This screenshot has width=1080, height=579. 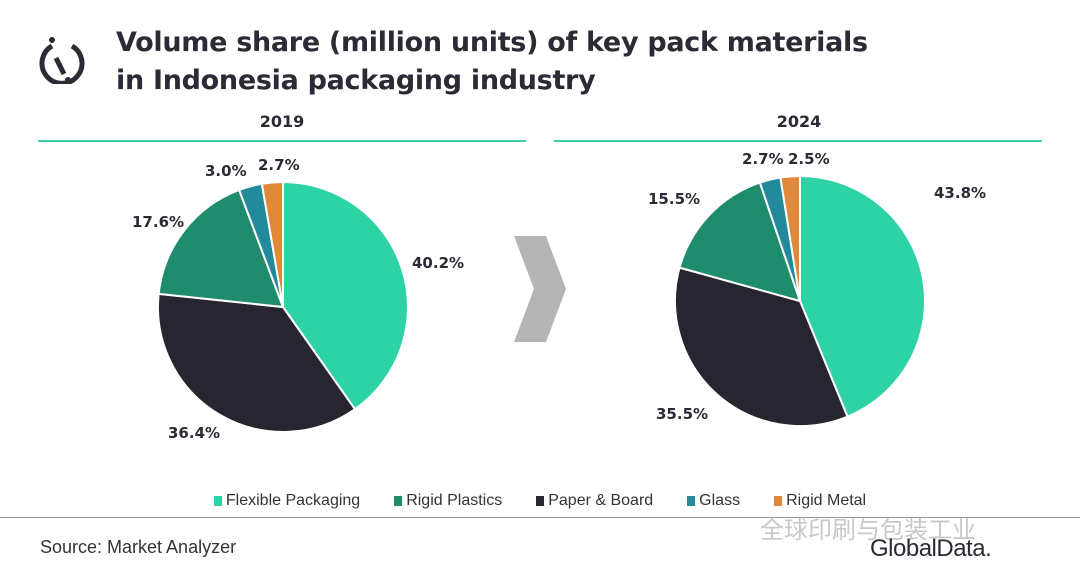 I want to click on label-2024-plastics: 15.5%, so click(x=674, y=199).